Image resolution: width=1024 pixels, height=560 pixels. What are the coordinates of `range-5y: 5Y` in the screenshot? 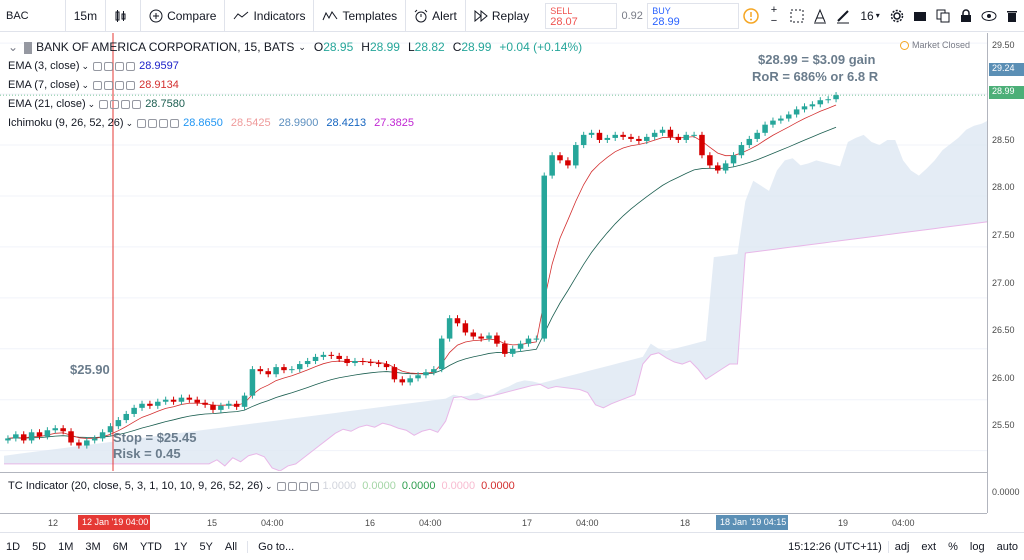 It's located at (206, 546).